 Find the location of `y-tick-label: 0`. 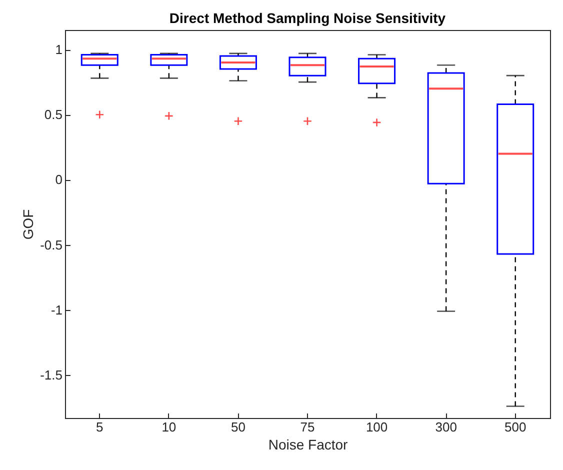

y-tick-label: 0 is located at coordinates (58, 180).